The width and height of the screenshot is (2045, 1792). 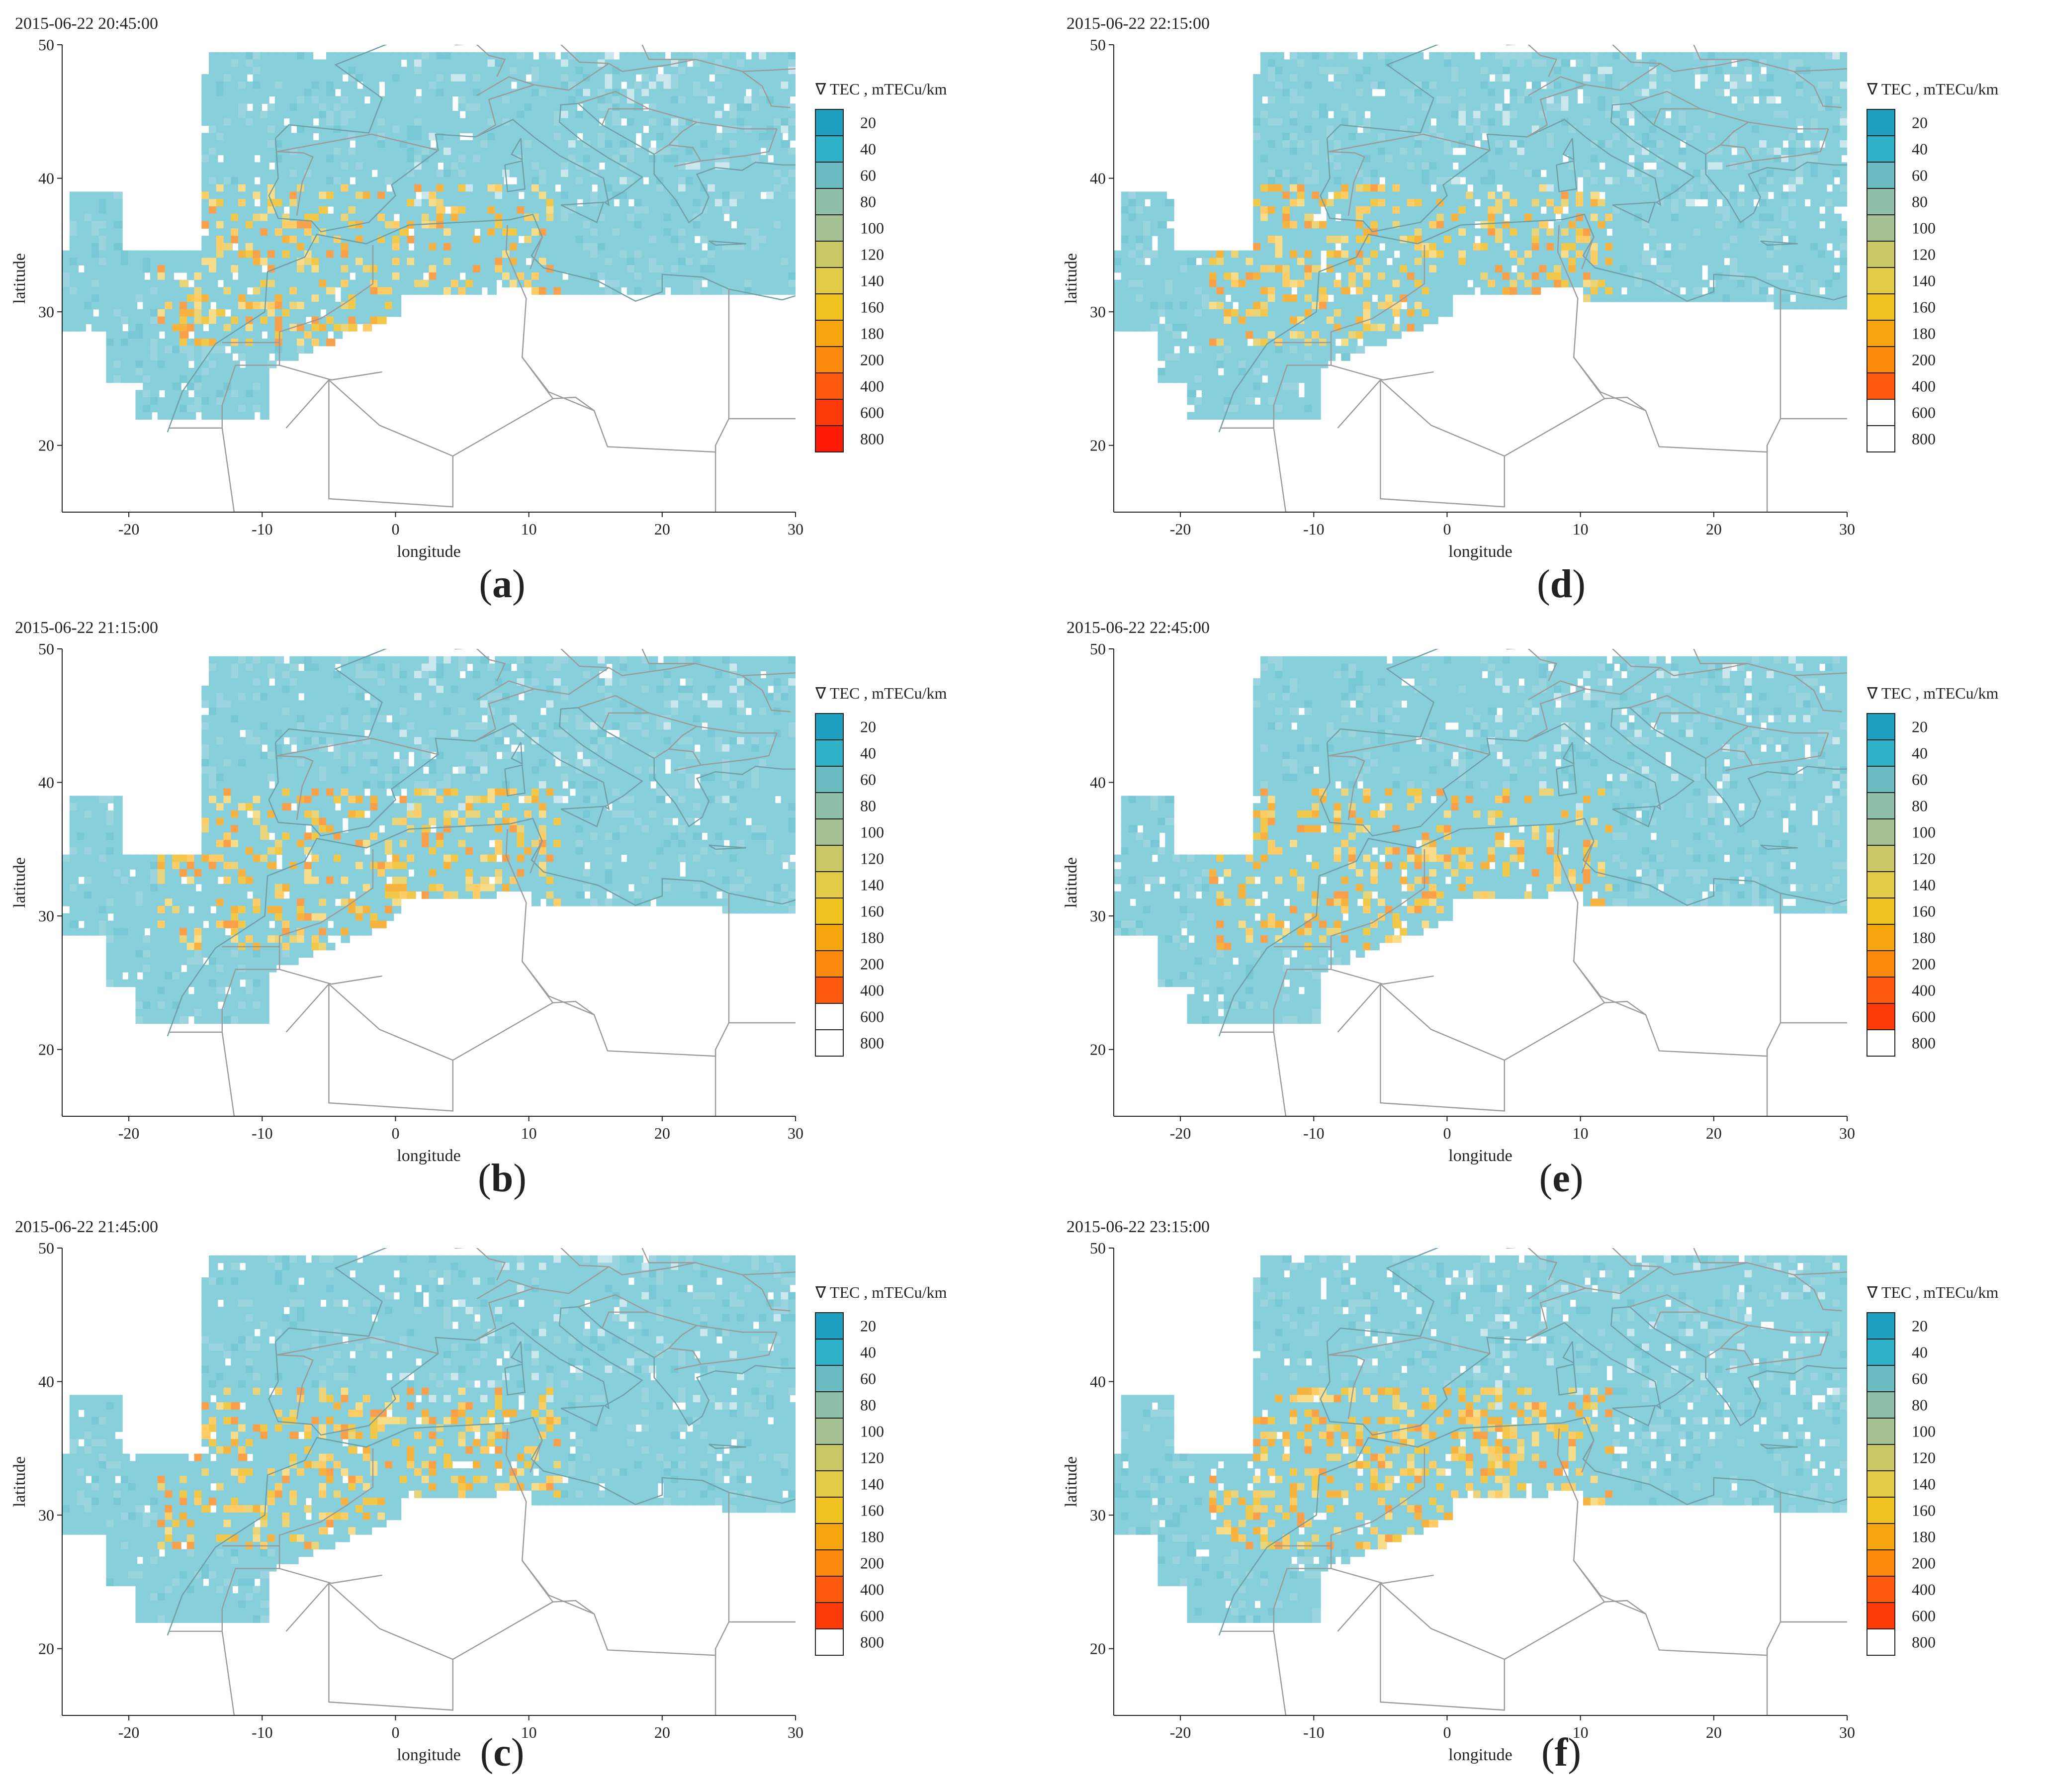 What do you see at coordinates (1098, 1382) in the screenshot?
I see `y-tick-label: 40` at bounding box center [1098, 1382].